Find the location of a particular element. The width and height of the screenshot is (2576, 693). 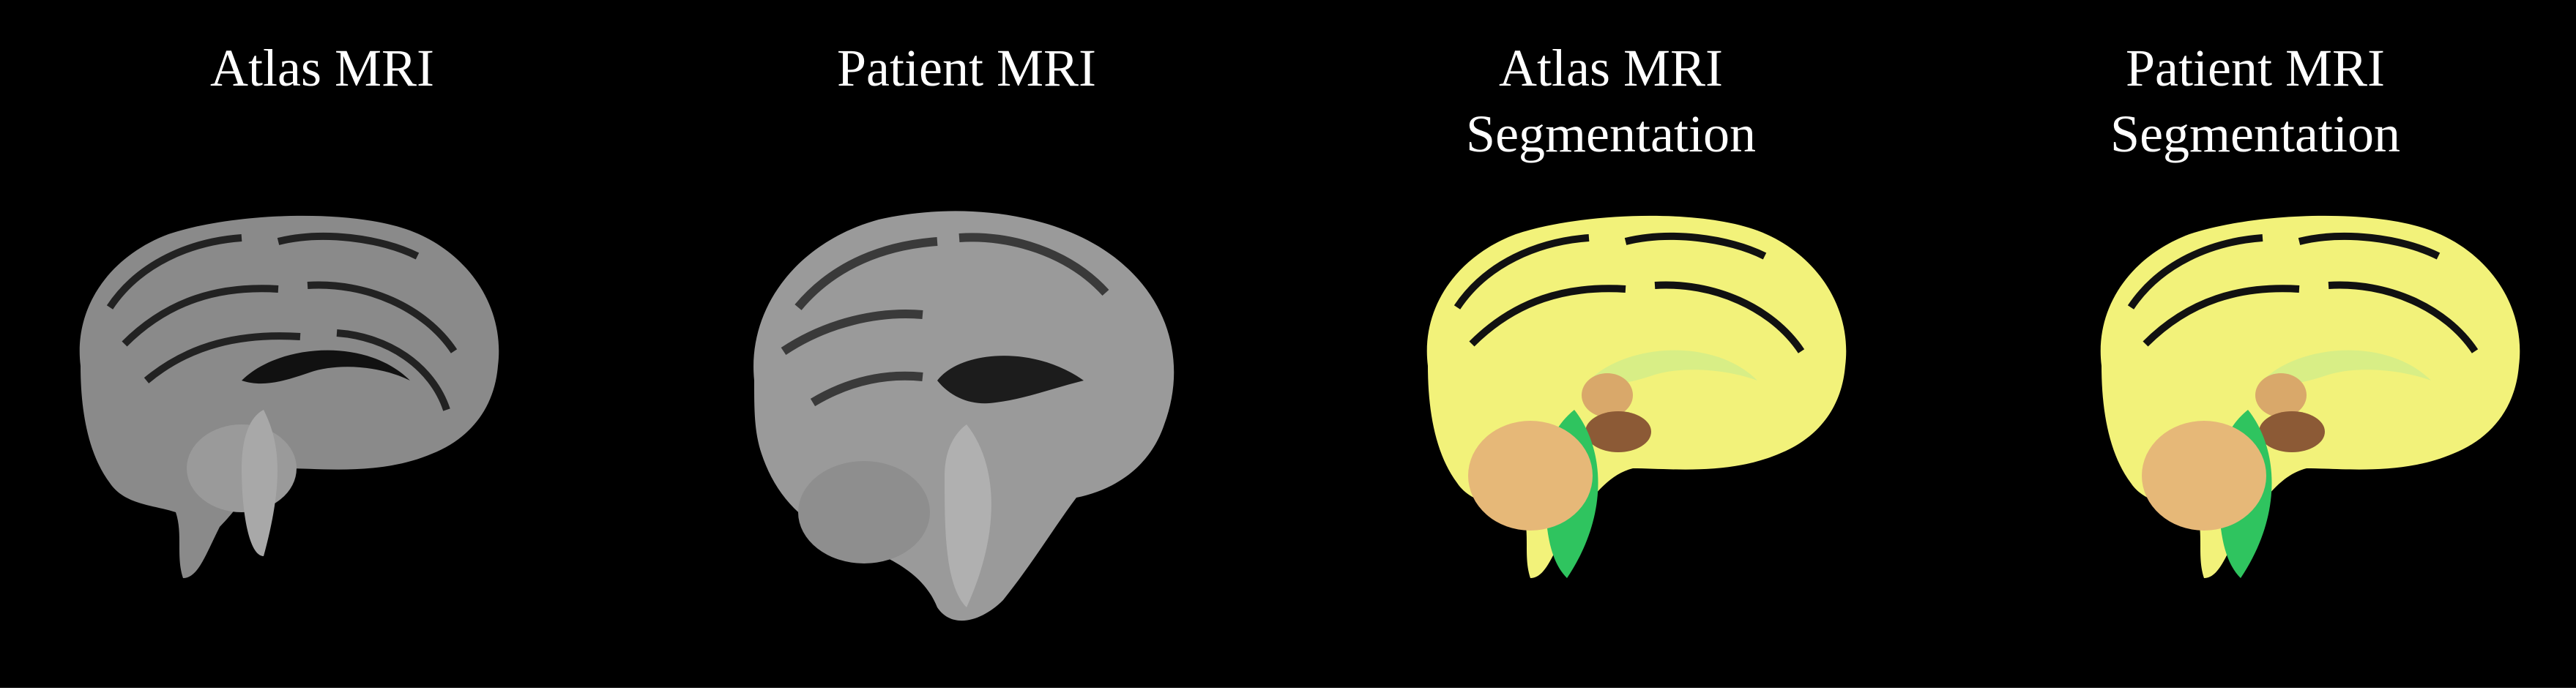

panel-title: Atlas MRI Segmentation is located at coordinates (1611, 101).